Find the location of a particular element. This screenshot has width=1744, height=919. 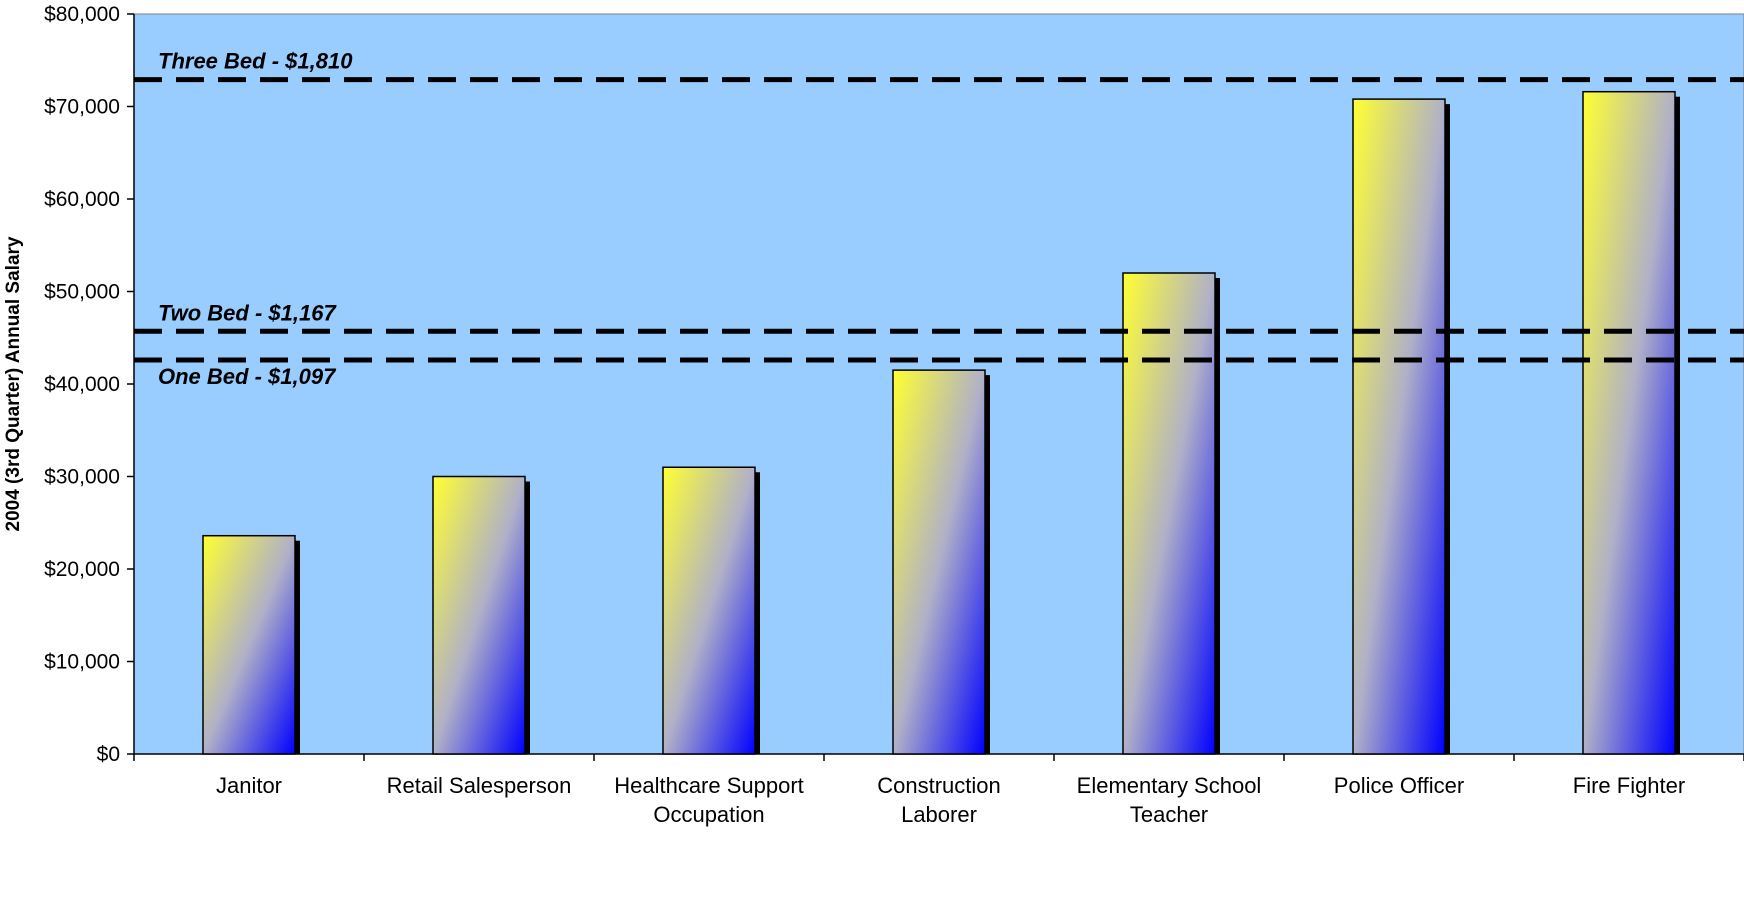

y-tick-label: $50,000 is located at coordinates (82, 292).